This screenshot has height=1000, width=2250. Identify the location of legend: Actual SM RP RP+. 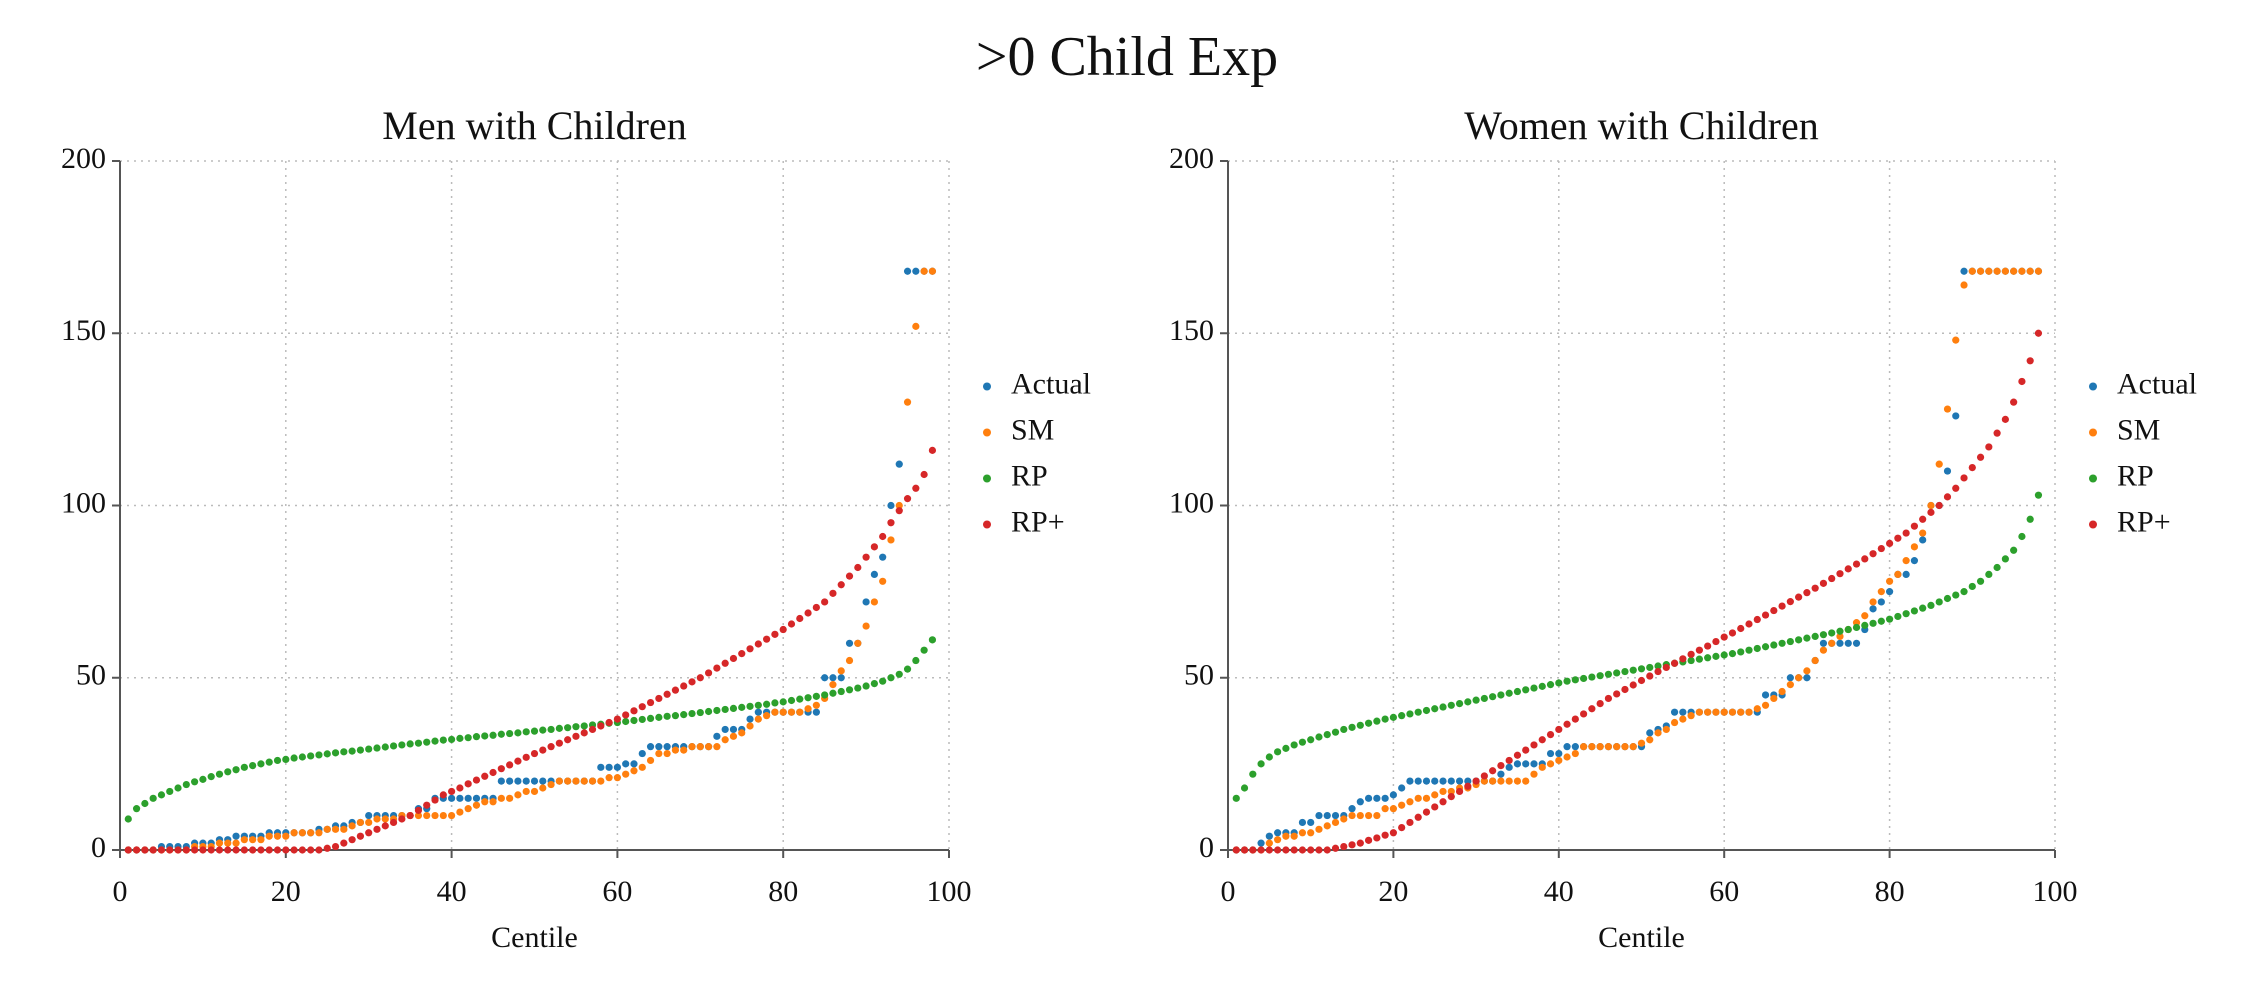
(1037, 452).